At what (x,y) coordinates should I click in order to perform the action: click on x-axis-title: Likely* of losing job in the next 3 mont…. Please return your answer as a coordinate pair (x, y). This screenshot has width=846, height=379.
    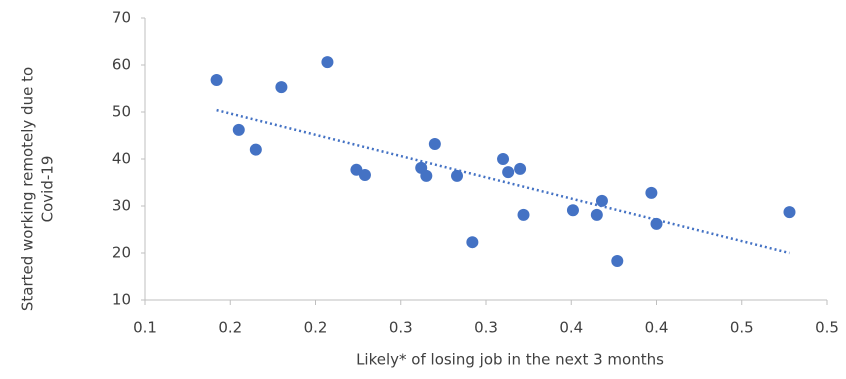
    Looking at the image, I should click on (510, 360).